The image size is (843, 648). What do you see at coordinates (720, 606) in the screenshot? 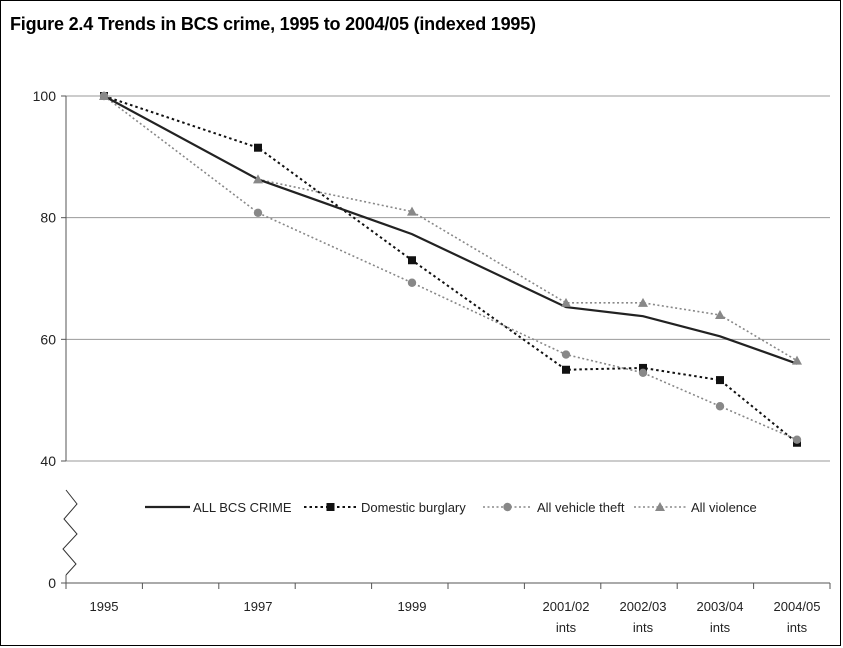
I see `x-tick-label: 2003/04` at bounding box center [720, 606].